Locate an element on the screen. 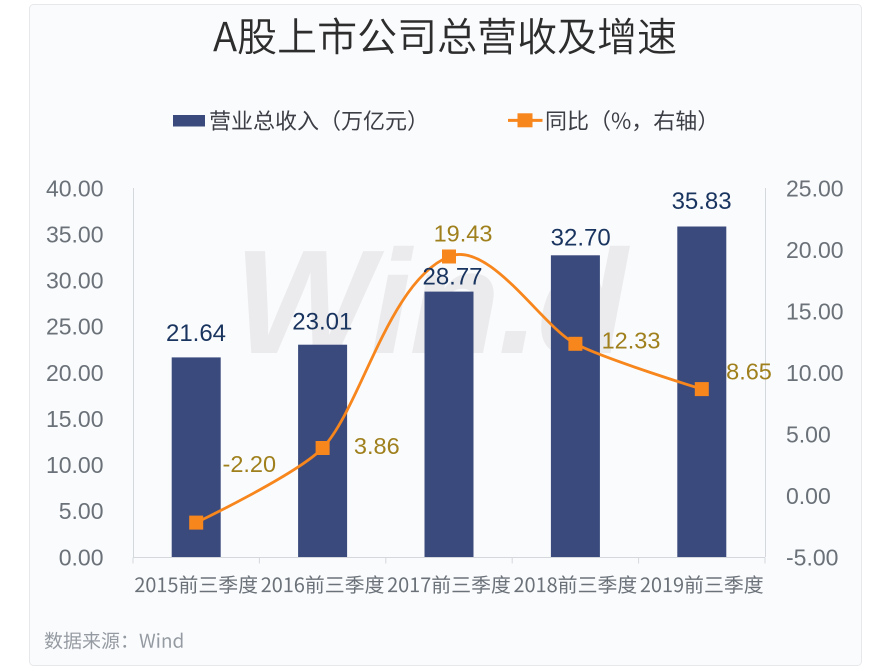  svg-text: -2.20 is located at coordinates (250, 464).